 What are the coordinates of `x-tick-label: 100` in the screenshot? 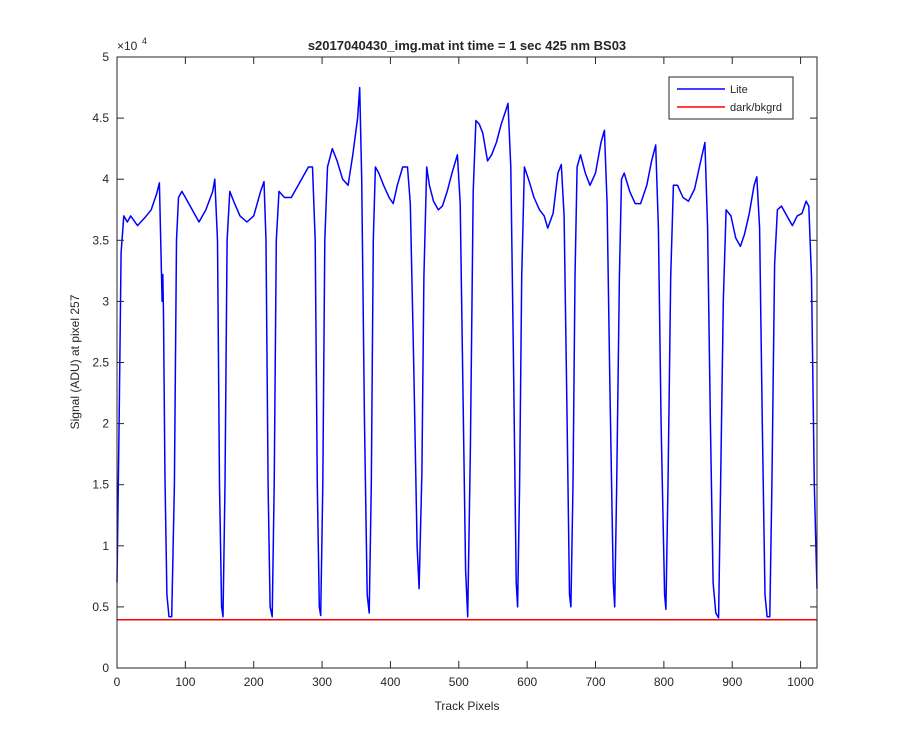 It's located at (185, 682).